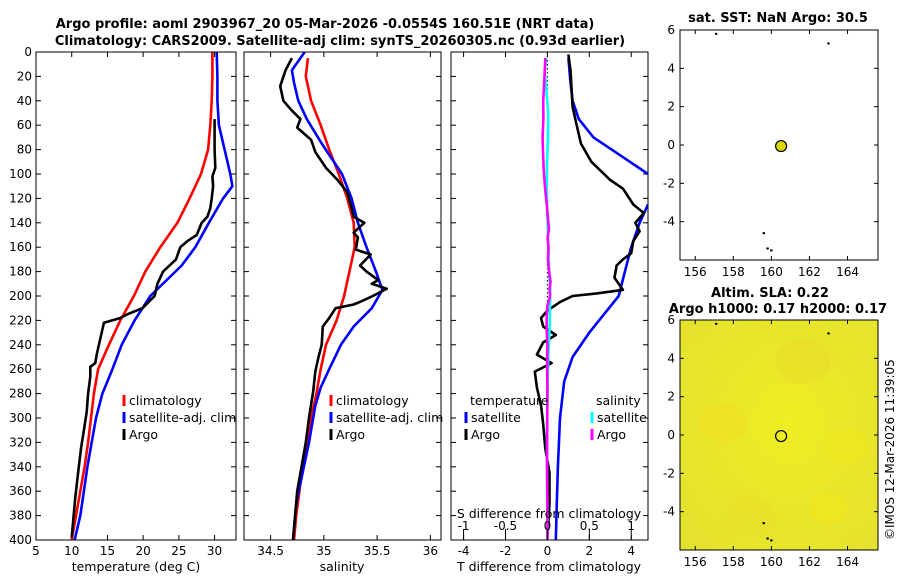 The height and width of the screenshot is (580, 900). Describe the element at coordinates (20, 198) in the screenshot. I see `y-tick-label: 120` at that location.